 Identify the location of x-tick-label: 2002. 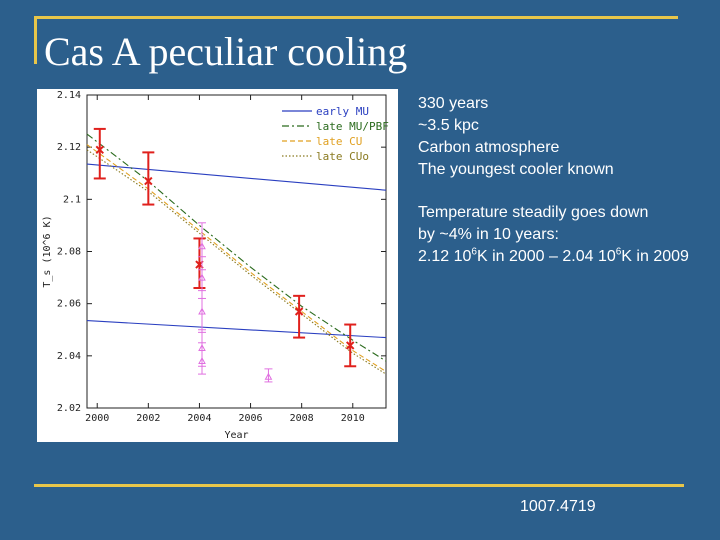
(148, 418).